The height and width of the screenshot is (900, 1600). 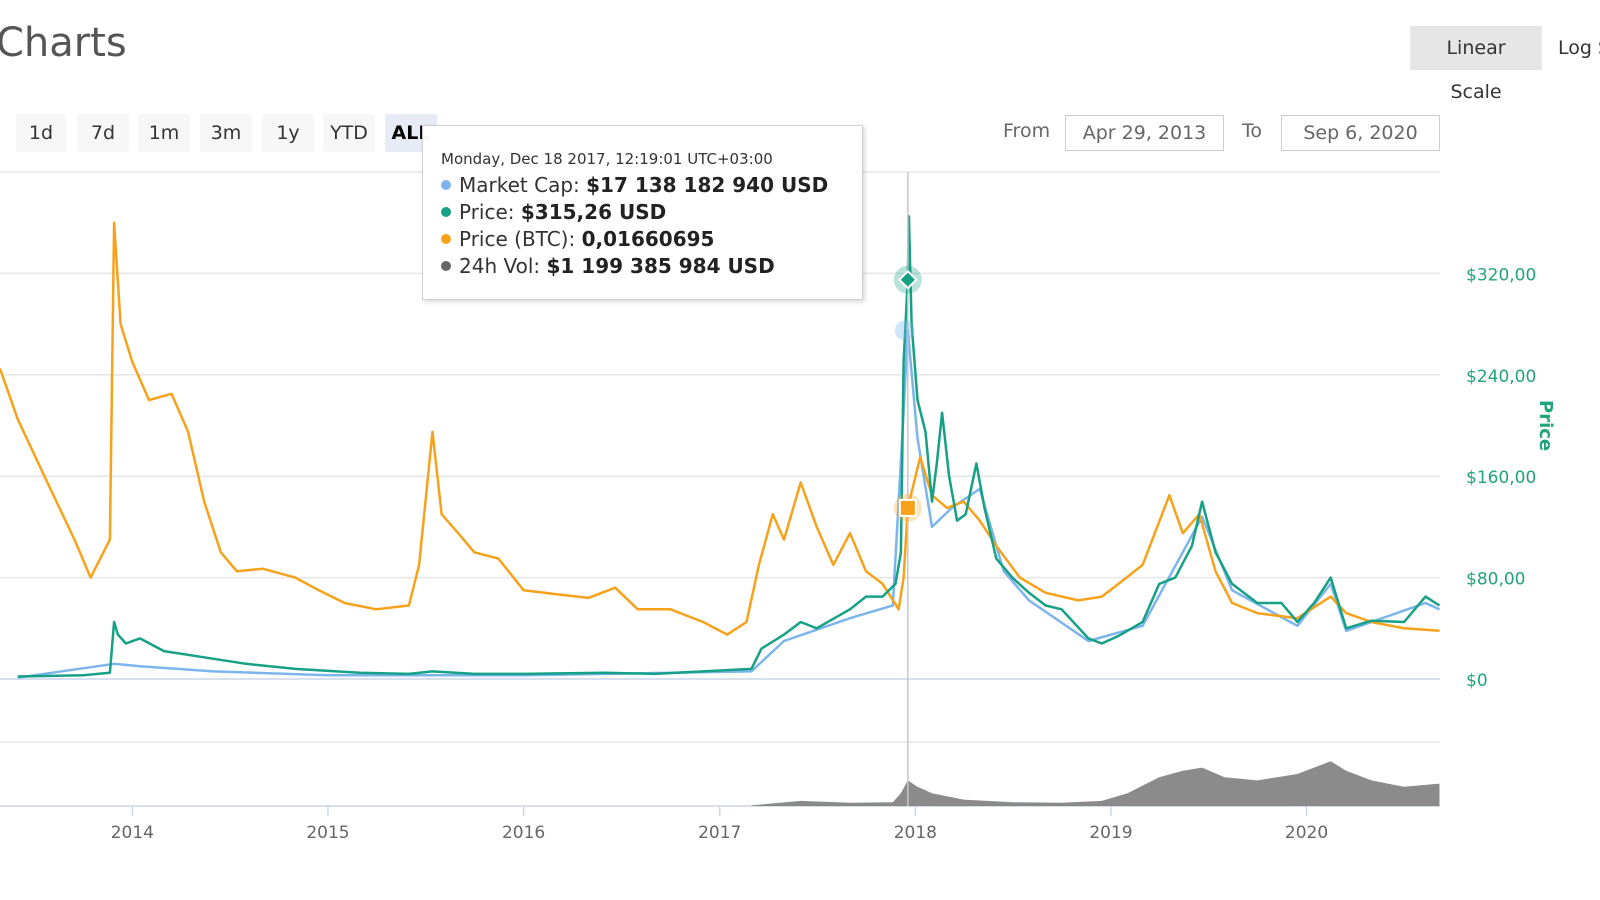 What do you see at coordinates (41, 133) in the screenshot?
I see `range-1d-button: 1d` at bounding box center [41, 133].